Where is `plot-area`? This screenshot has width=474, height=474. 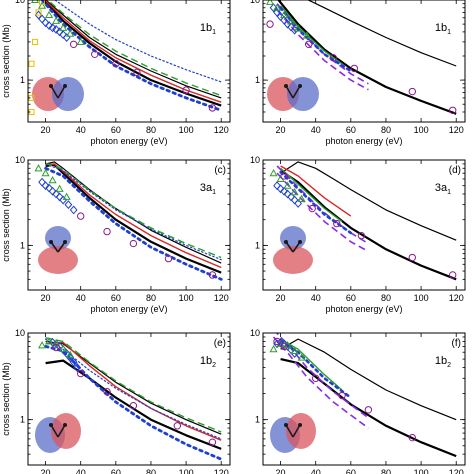
plot-area is located at coordinates (130, 399).